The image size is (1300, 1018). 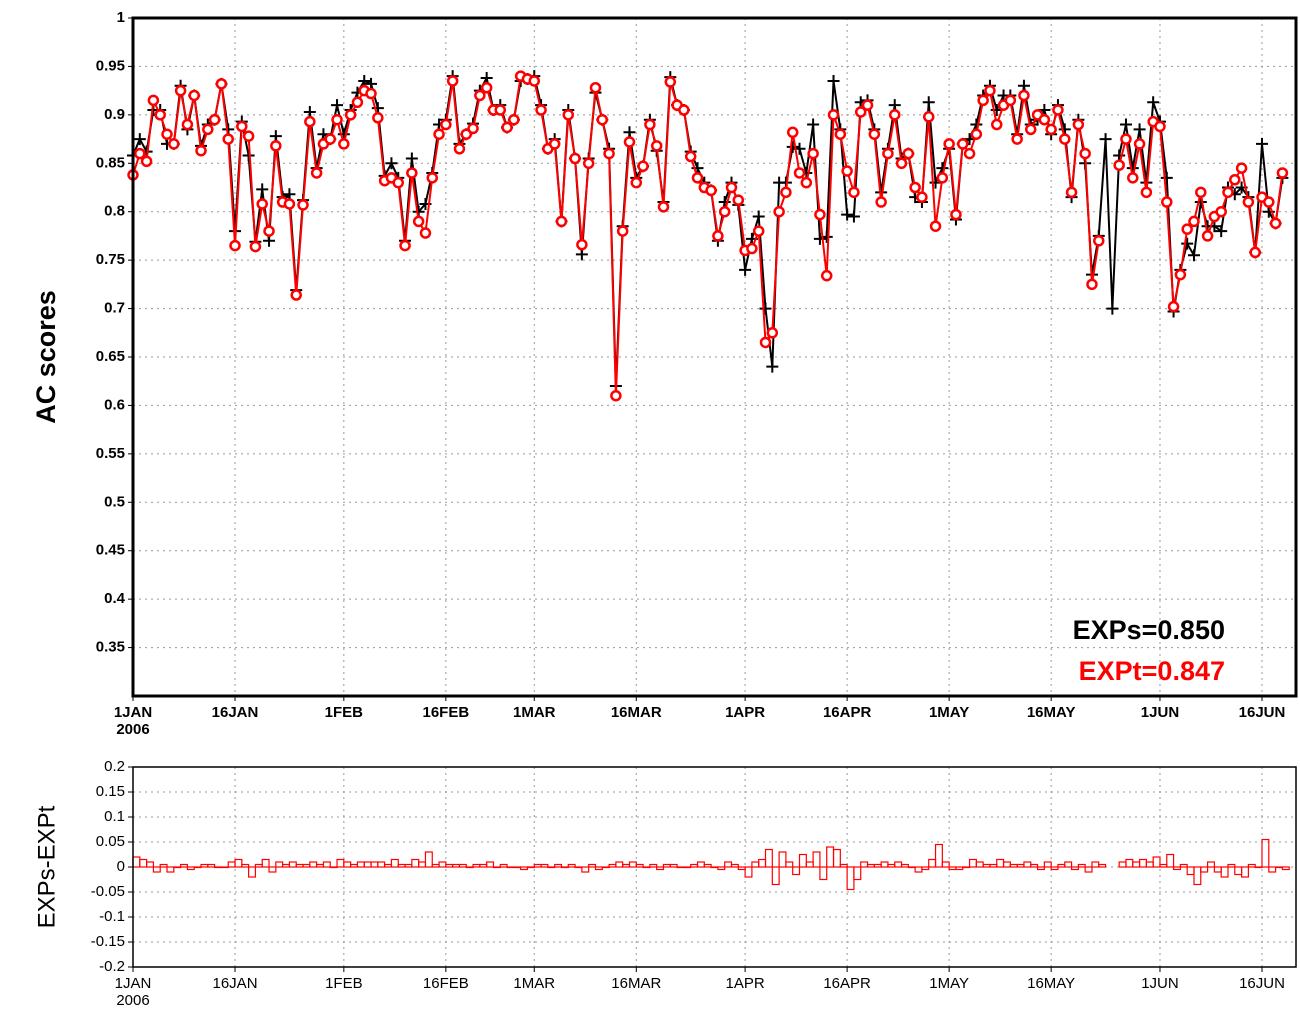 I want to click on y-tick-label: 0.7, so click(x=114, y=308).